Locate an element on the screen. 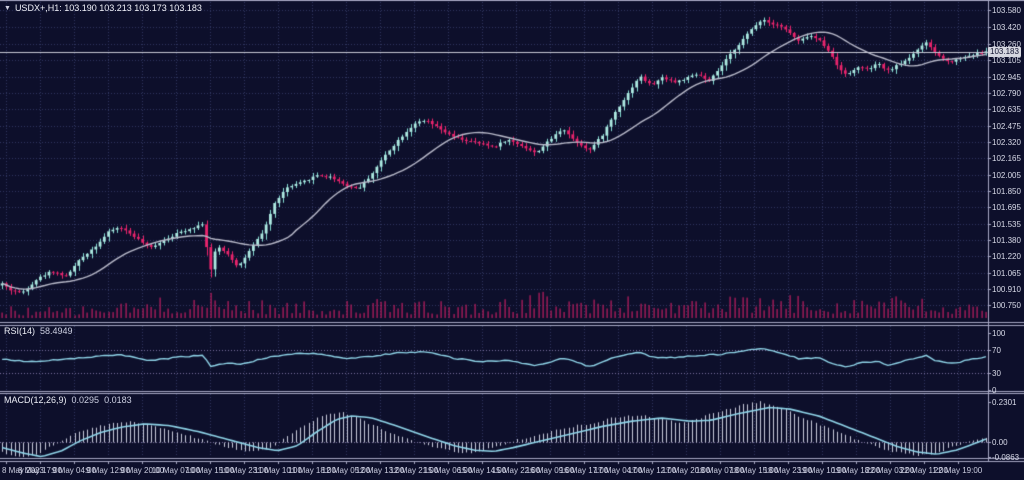  time-tick-label: 11 May 10:00 is located at coordinates (278, 470).